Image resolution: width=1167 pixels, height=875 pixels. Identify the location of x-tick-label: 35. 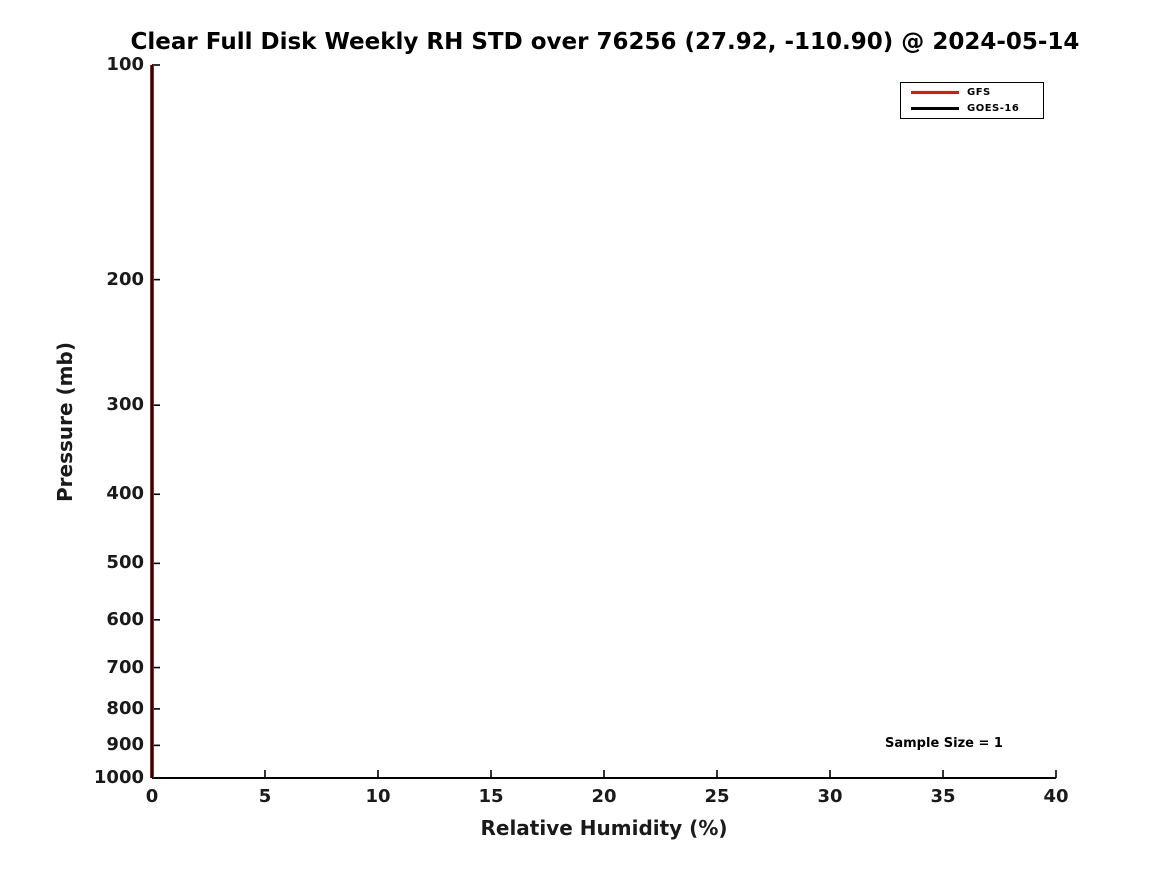
(943, 796).